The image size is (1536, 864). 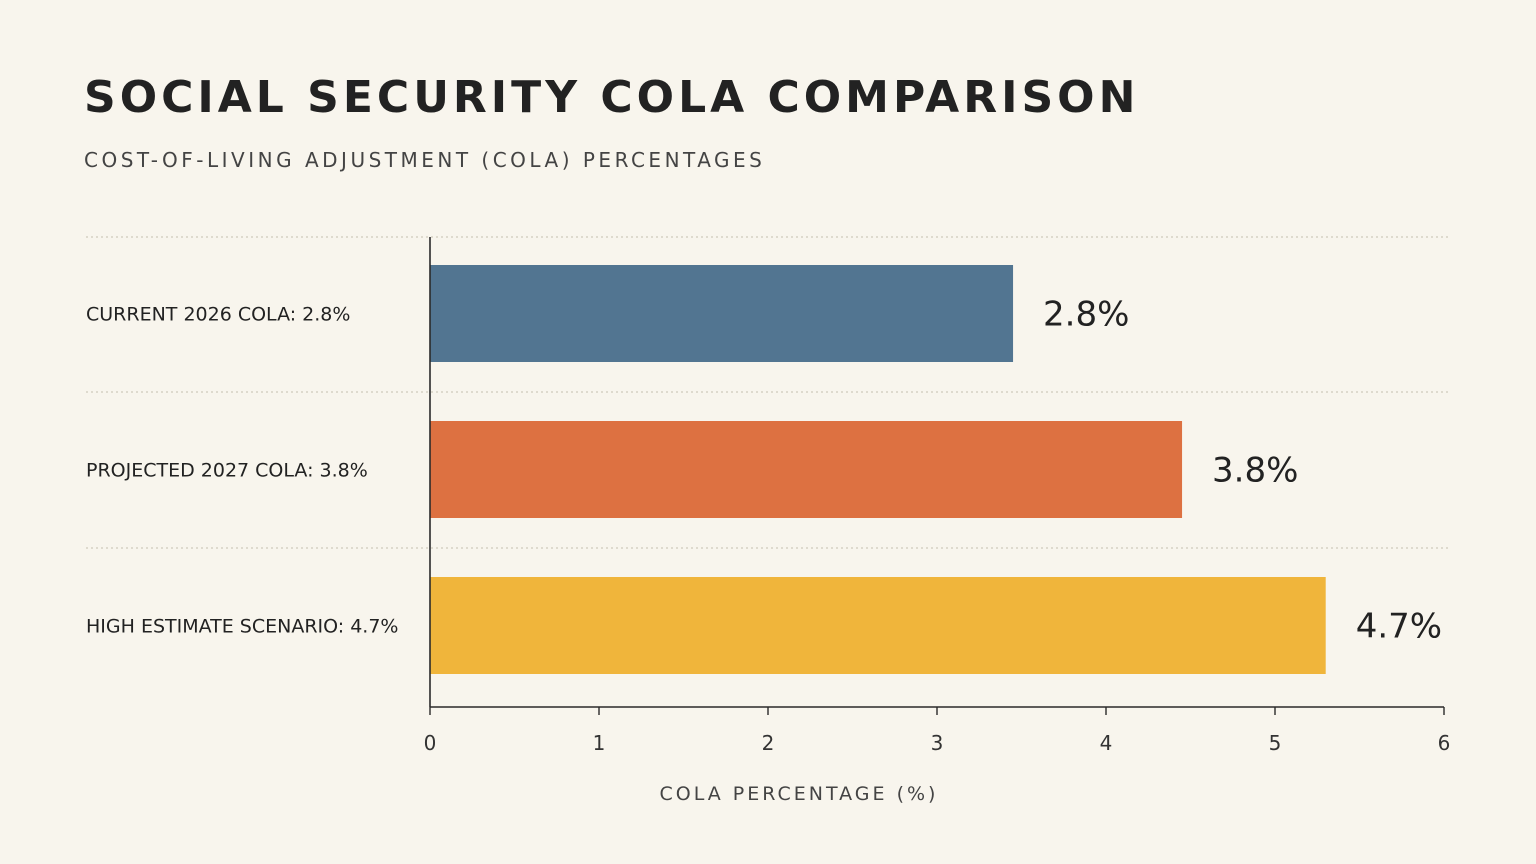 What do you see at coordinates (612, 97) in the screenshot?
I see `chart-title: SOCIAL SECURITY COLA COMPARISON` at bounding box center [612, 97].